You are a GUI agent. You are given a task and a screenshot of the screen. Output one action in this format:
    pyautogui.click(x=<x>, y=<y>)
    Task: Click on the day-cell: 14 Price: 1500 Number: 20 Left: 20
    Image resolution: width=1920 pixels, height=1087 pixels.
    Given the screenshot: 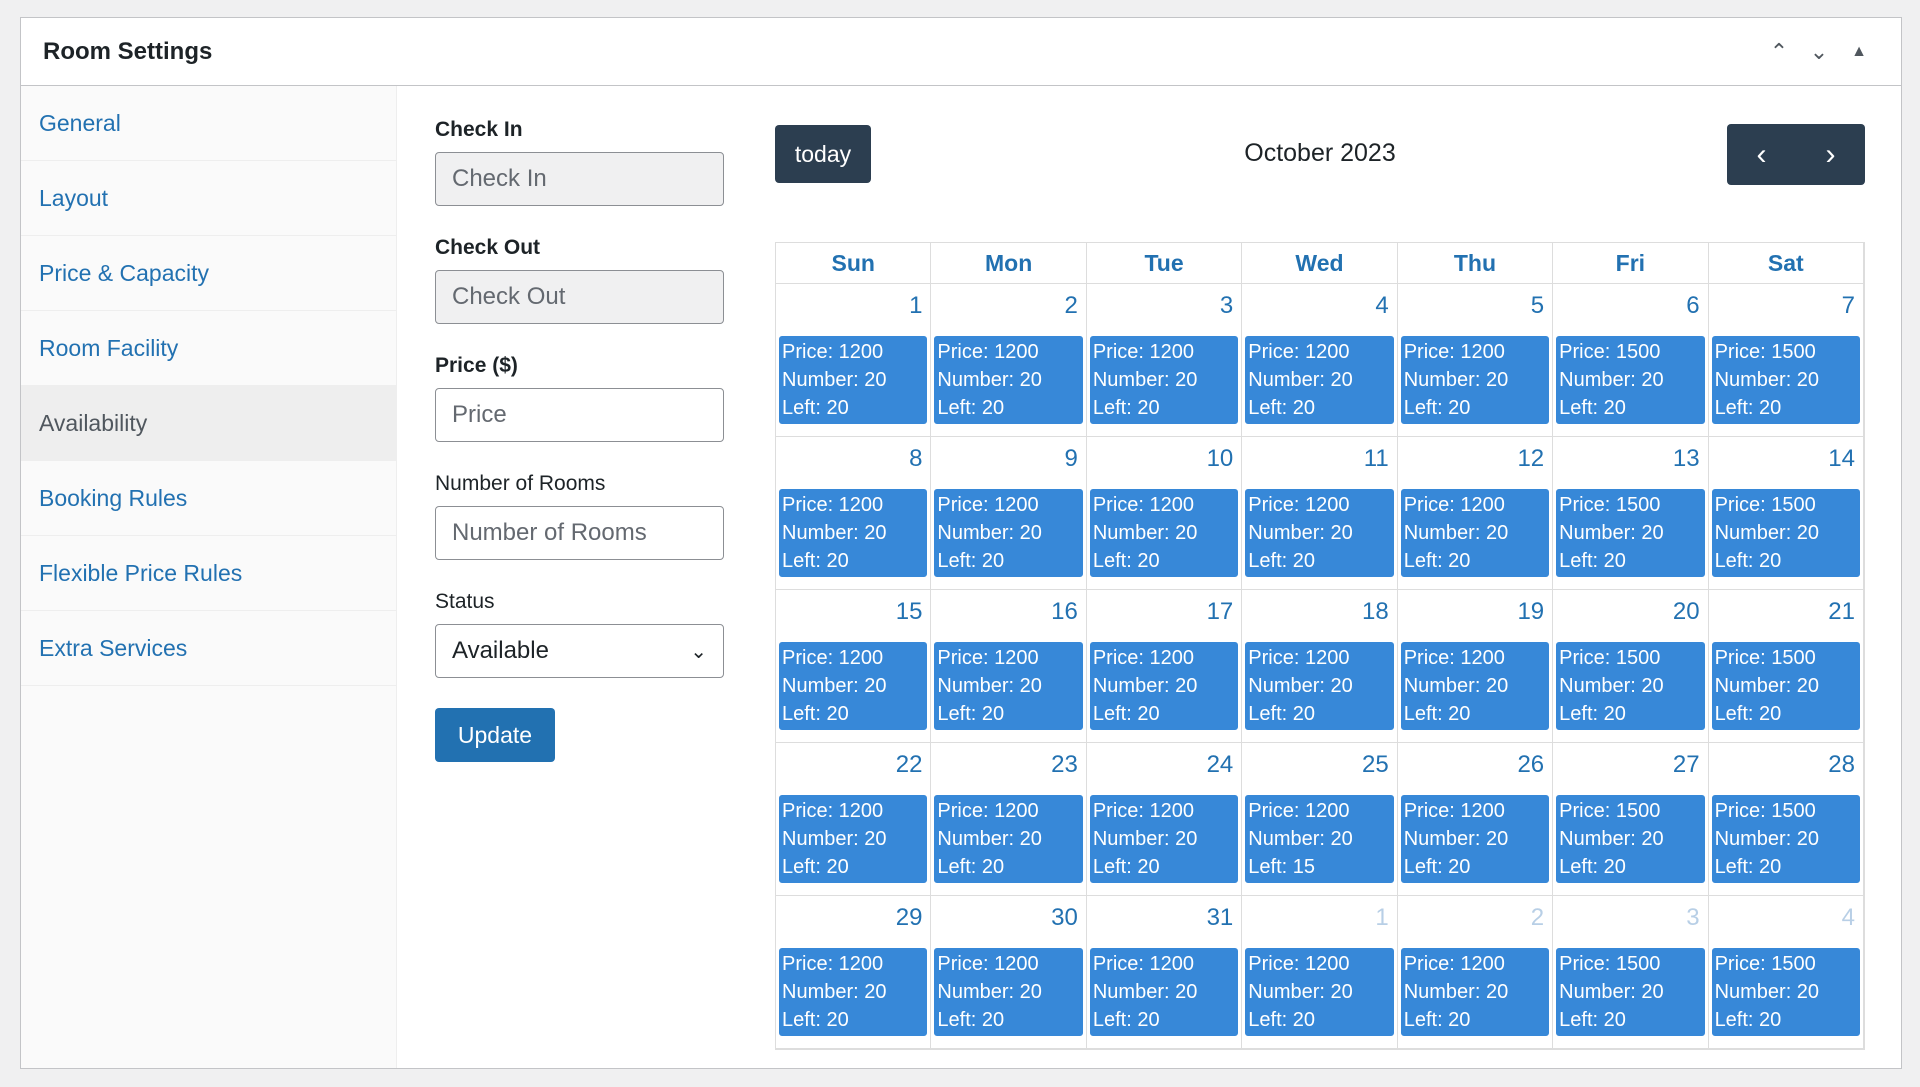 What is the action you would take?
    pyautogui.click(x=1786, y=513)
    